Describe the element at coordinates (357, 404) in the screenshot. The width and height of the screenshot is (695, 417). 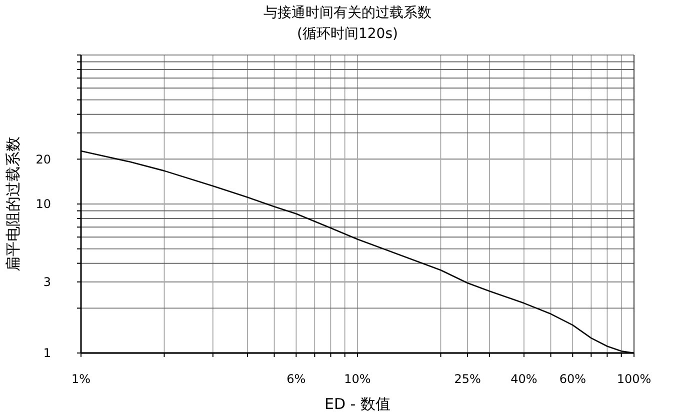
I see `x-axis-title: ED - 数值` at that location.